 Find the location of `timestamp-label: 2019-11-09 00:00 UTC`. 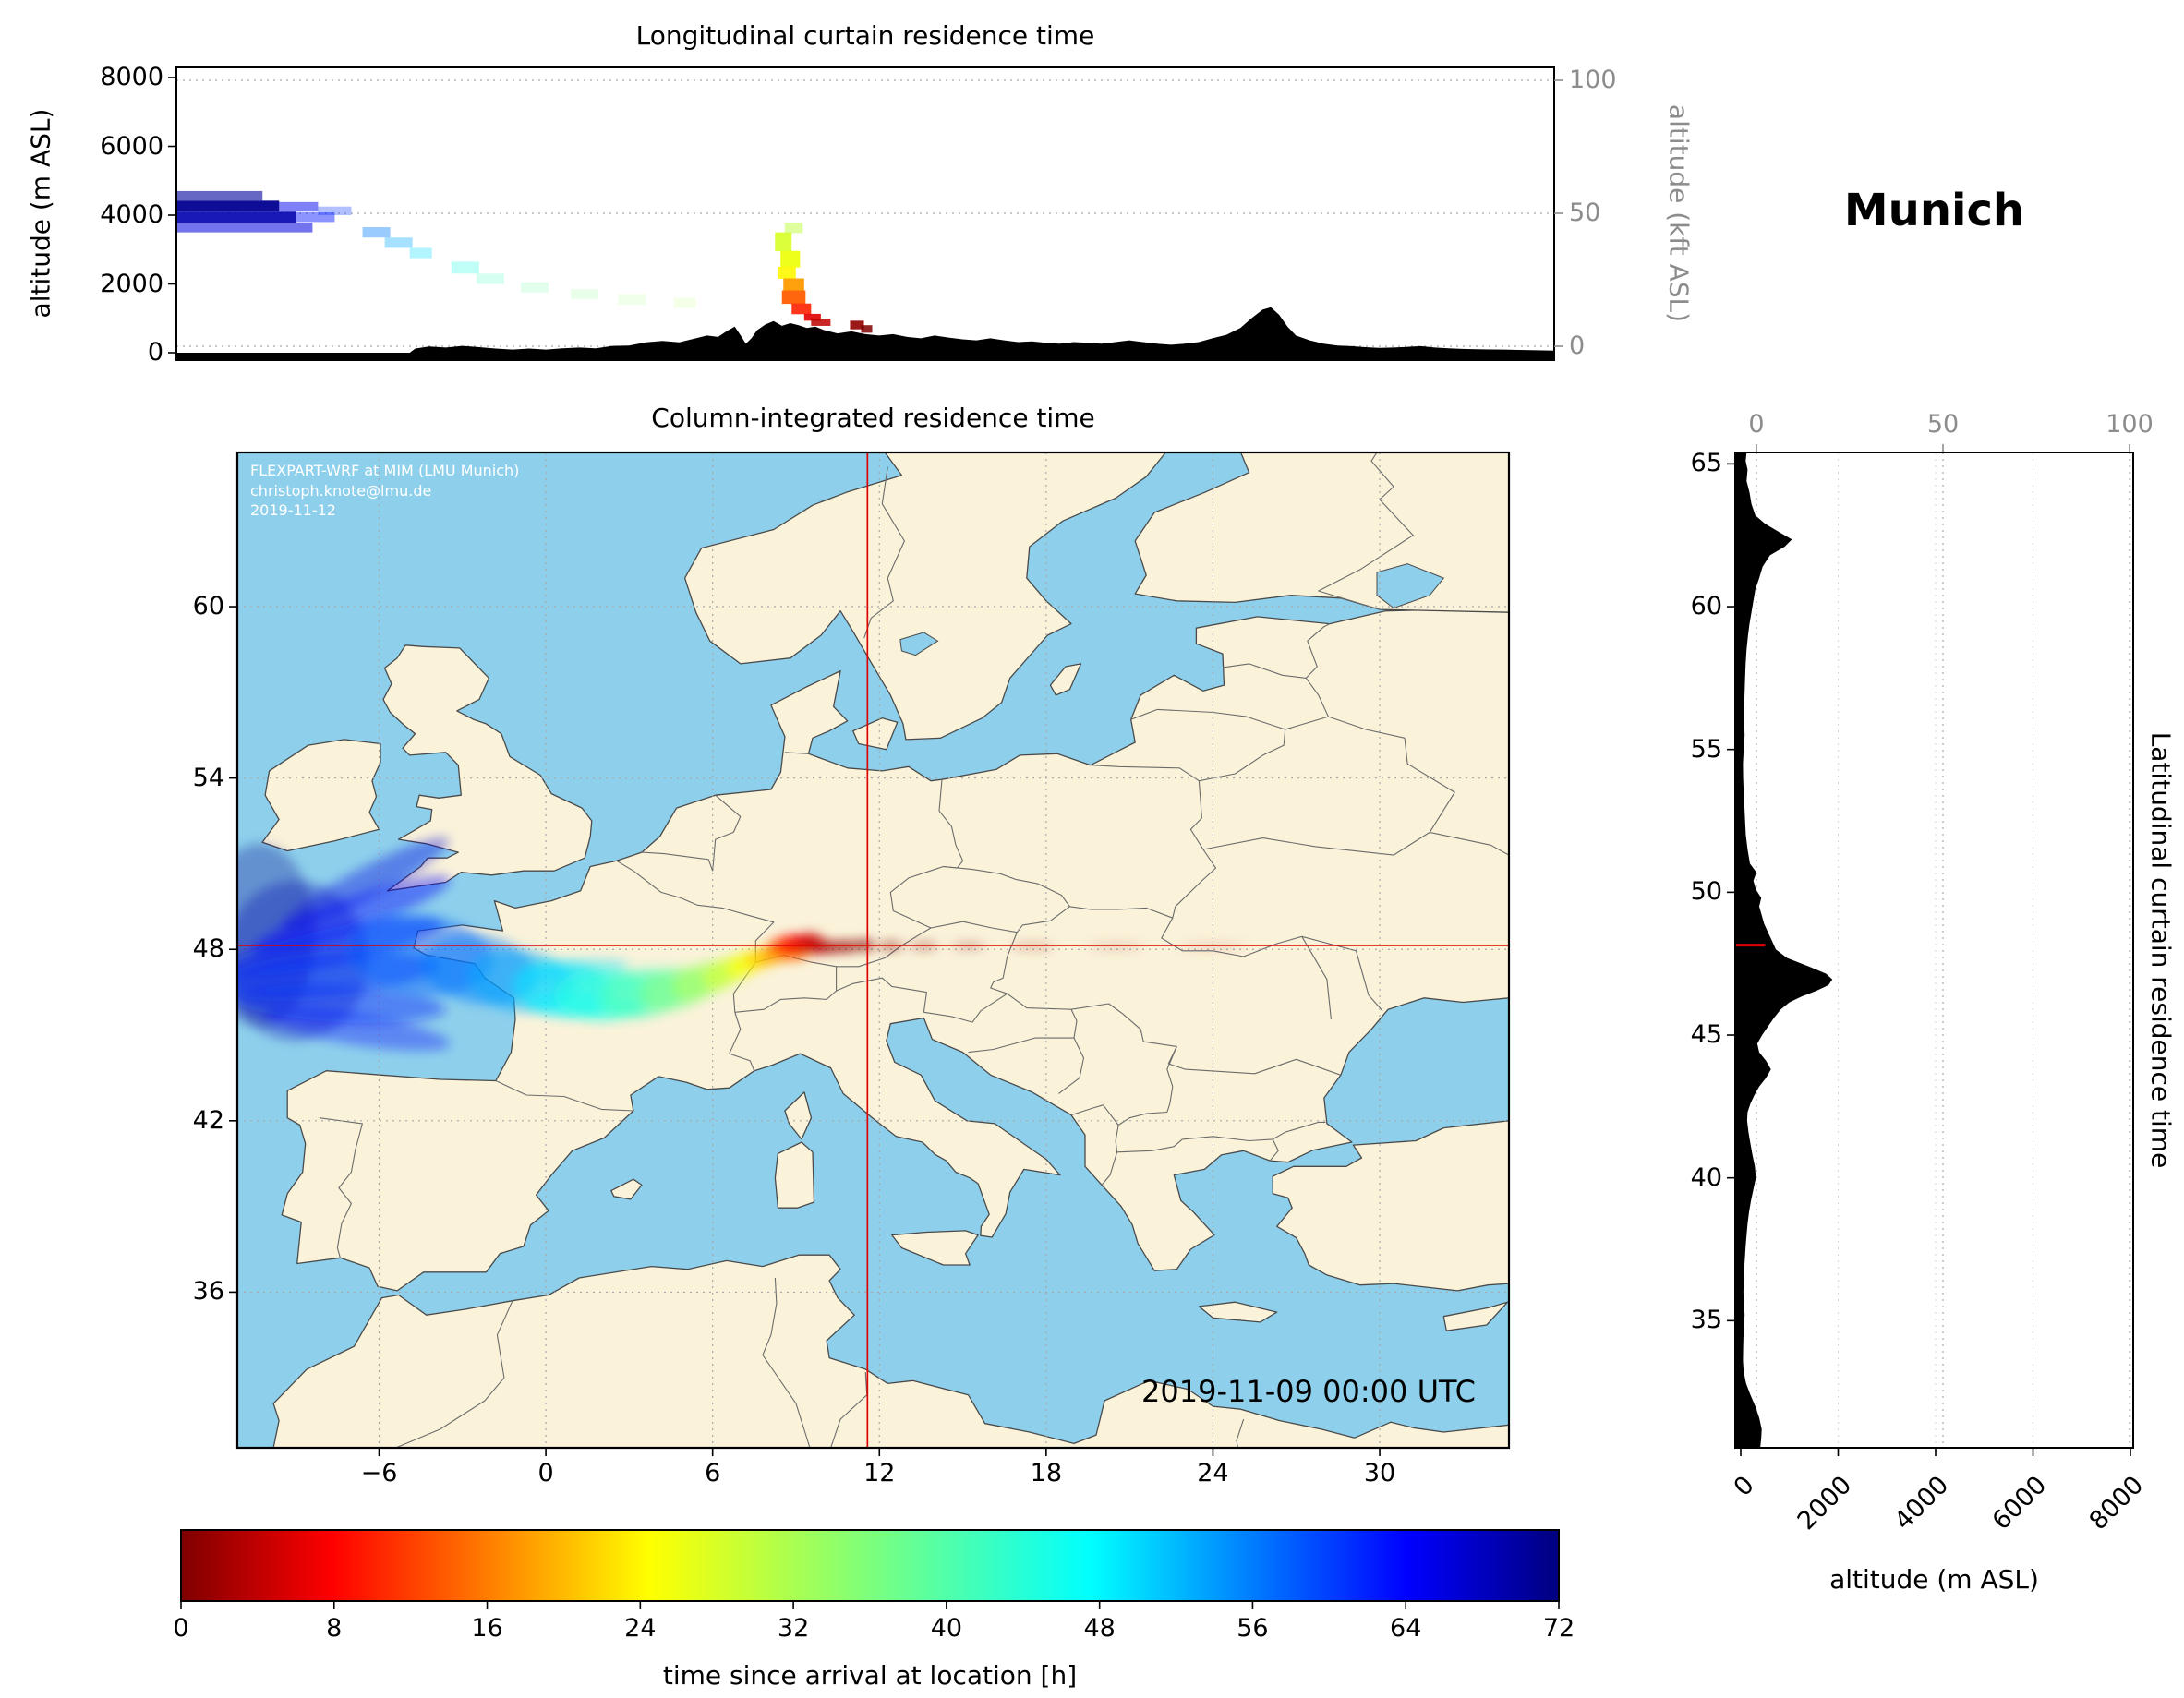

timestamp-label: 2019-11-09 00:00 UTC is located at coordinates (1308, 1391).